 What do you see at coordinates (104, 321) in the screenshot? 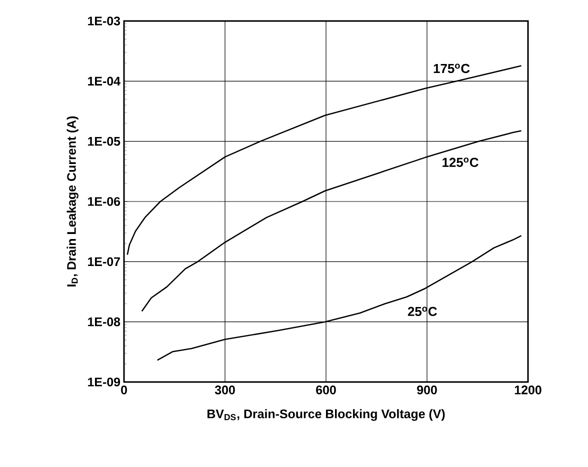
I see `y-tick-label: 1E-08` at bounding box center [104, 321].